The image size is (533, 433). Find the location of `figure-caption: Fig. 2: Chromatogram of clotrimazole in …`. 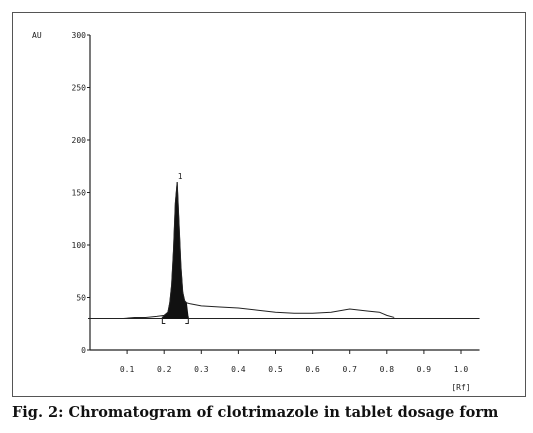

figure-caption: Fig. 2: Chromatogram of clotrimazole in … is located at coordinates (255, 412).